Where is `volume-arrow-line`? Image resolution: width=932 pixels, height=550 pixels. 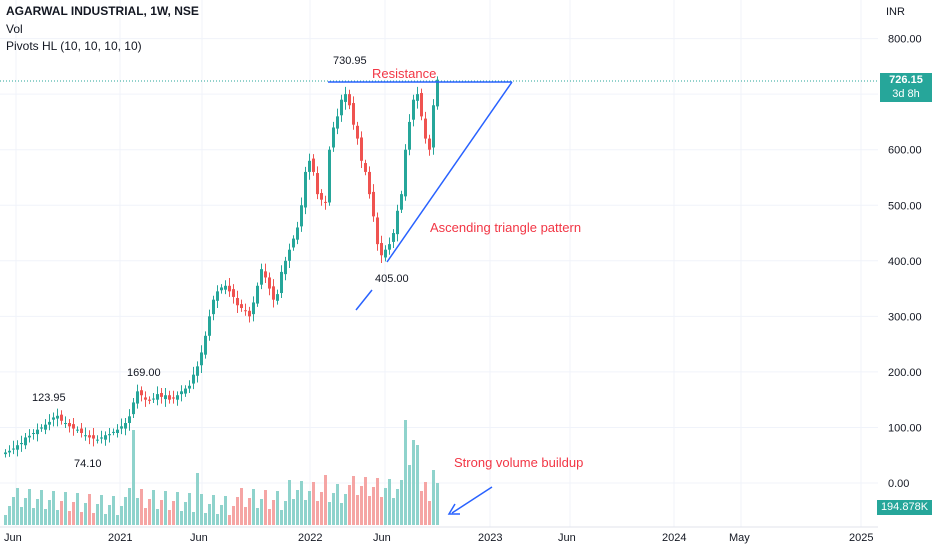 volume-arrow-line is located at coordinates (472, 500).